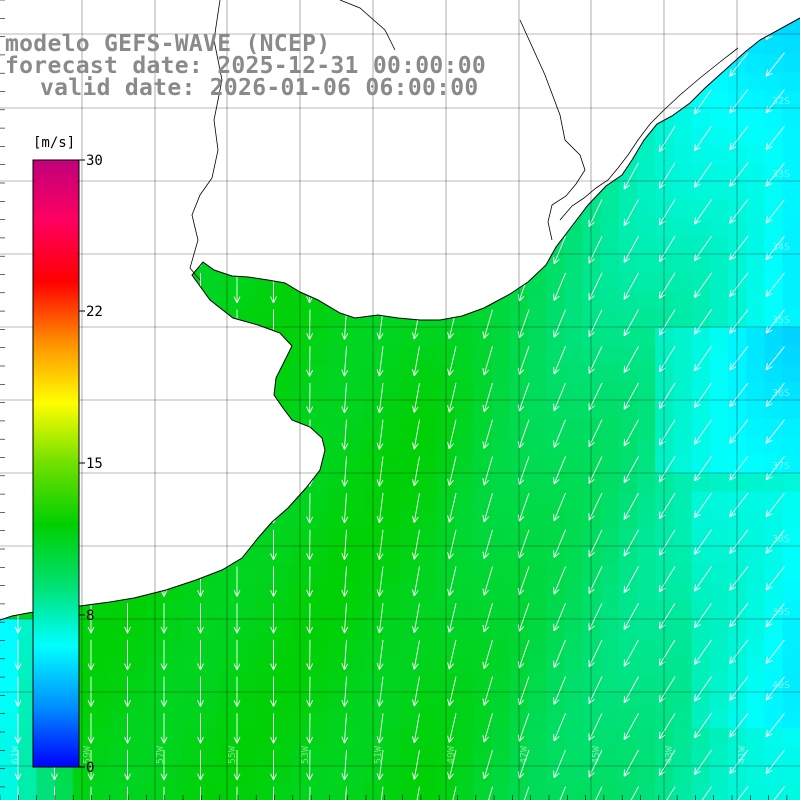  Describe the element at coordinates (781, 393) in the screenshot. I see `latitude-label: 36S` at that location.